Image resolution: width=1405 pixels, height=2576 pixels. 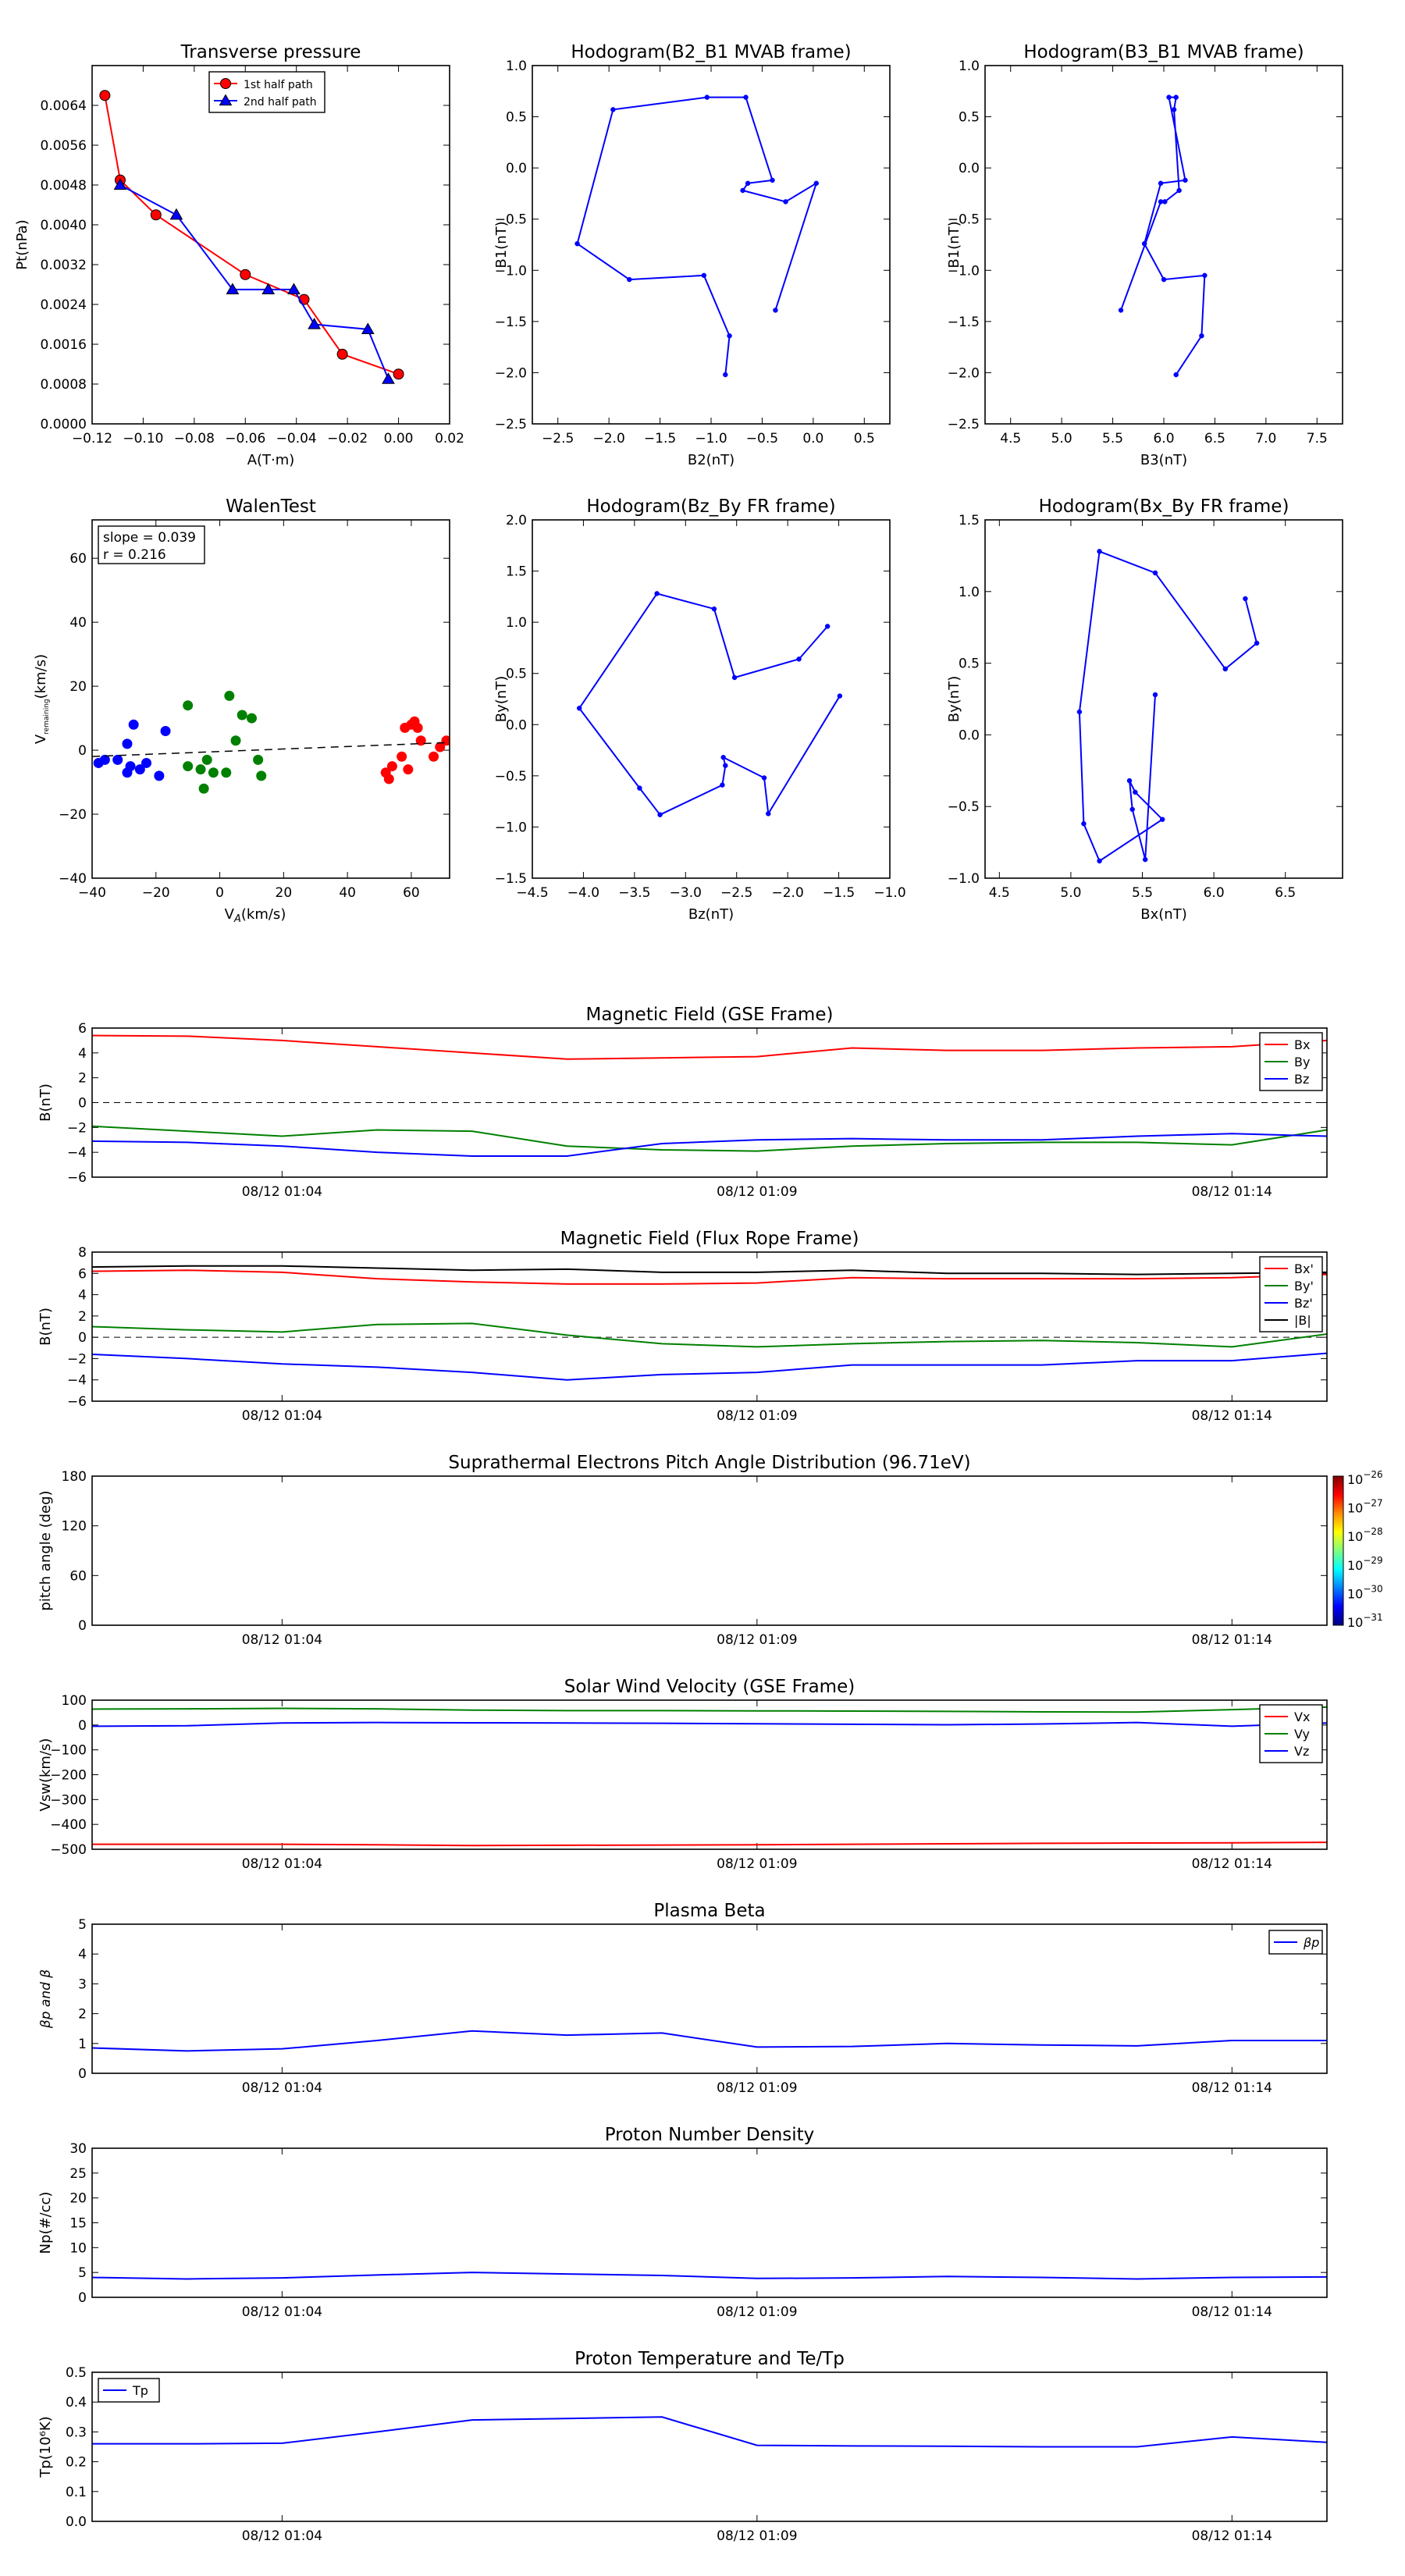 What do you see at coordinates (135, 555) in the screenshot?
I see `annotation-r: r = 0.216` at bounding box center [135, 555].